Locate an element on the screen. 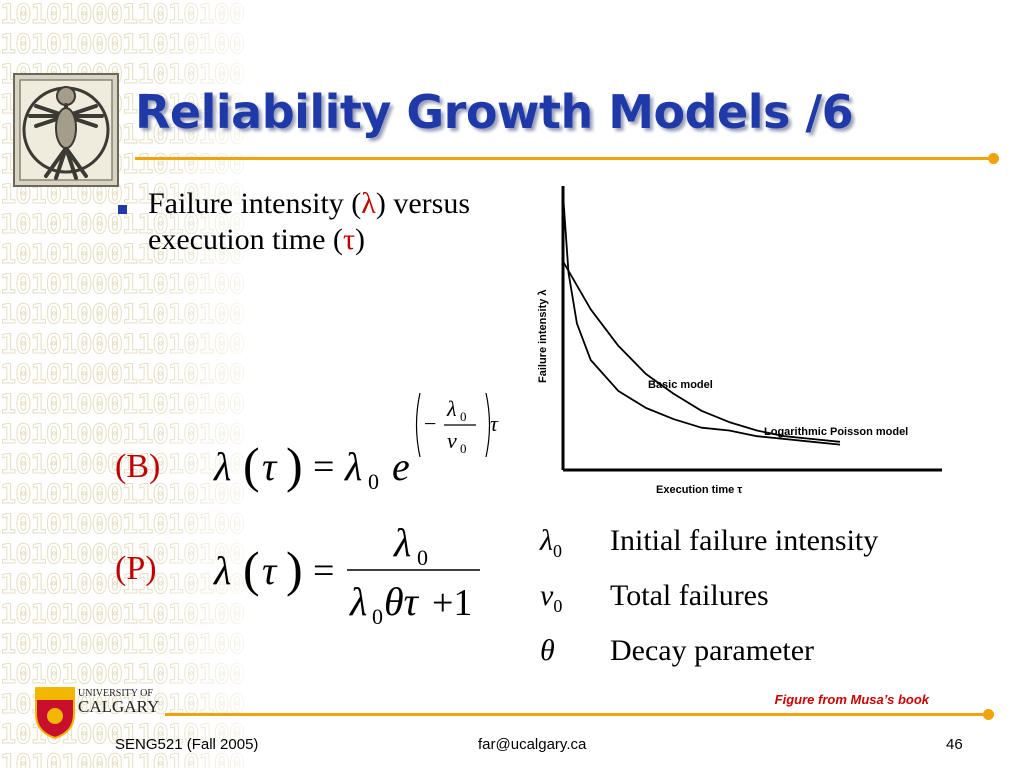  model-p-label: (P) is located at coordinates (136, 568).